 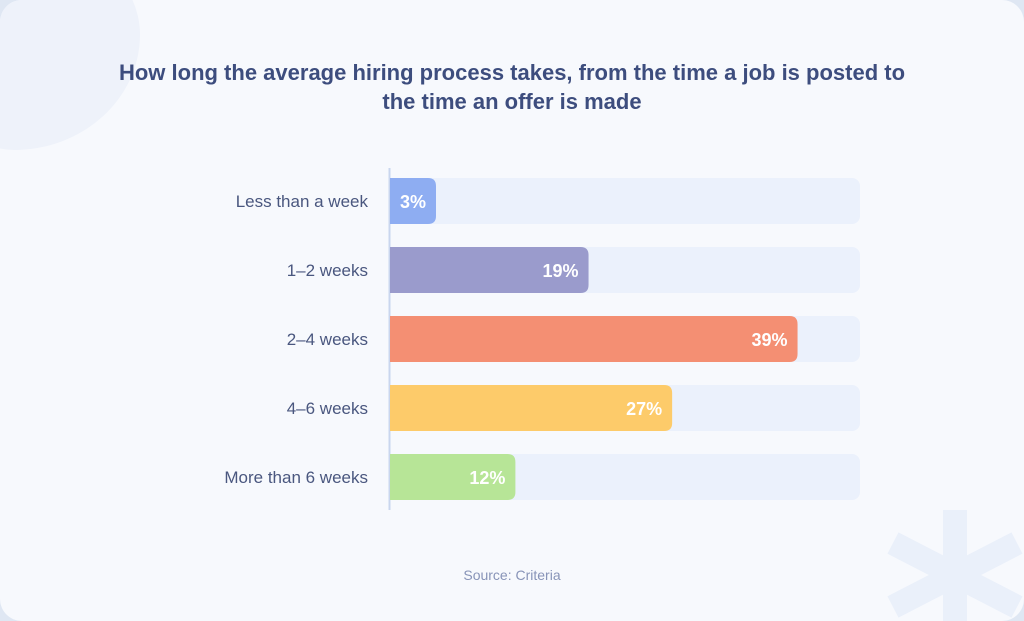 I want to click on value-label: 3%, so click(x=413, y=202).